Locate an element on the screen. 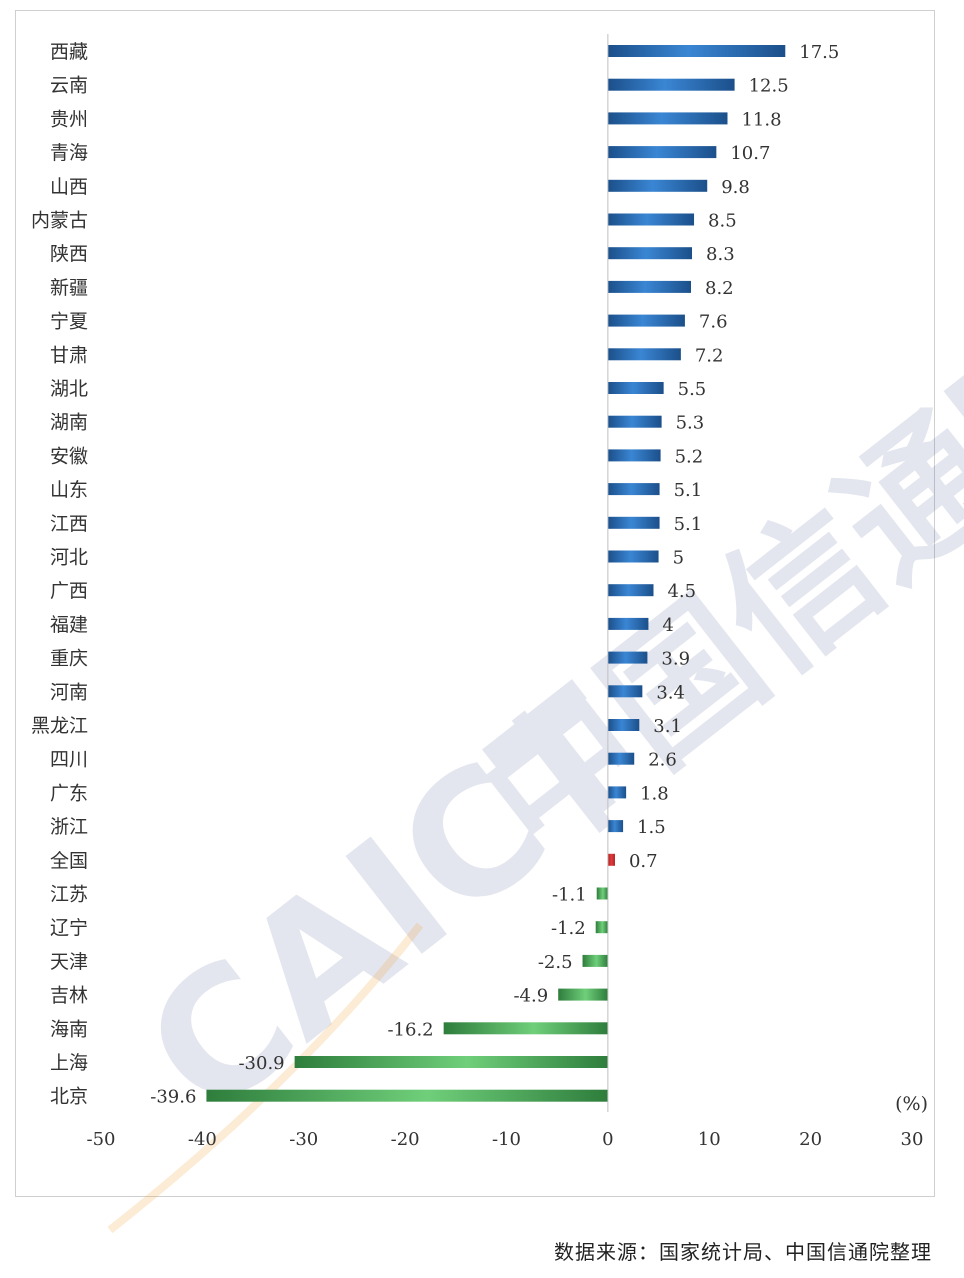 The image size is (964, 1278). category-label: 吉林 is located at coordinates (69, 996).